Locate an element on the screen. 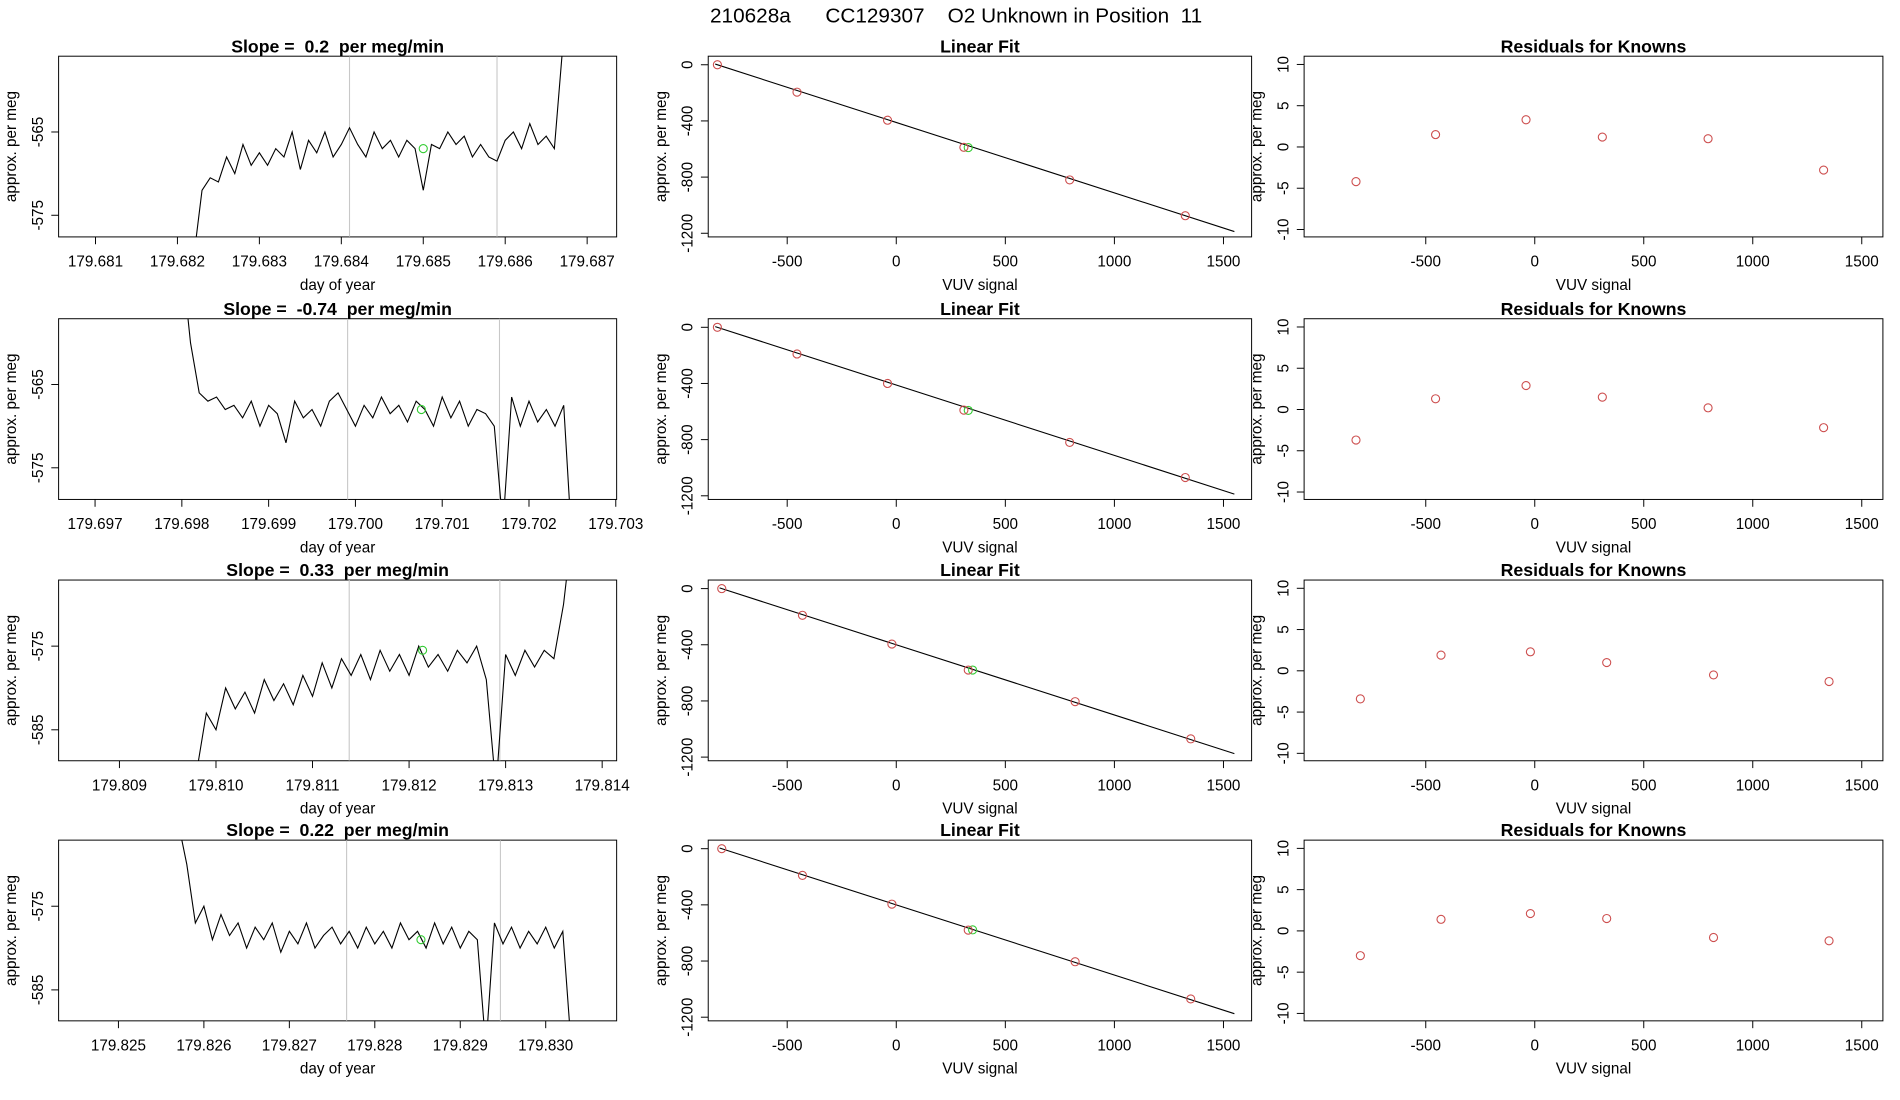  x-tick-label: 179.830 is located at coordinates (545, 1046).